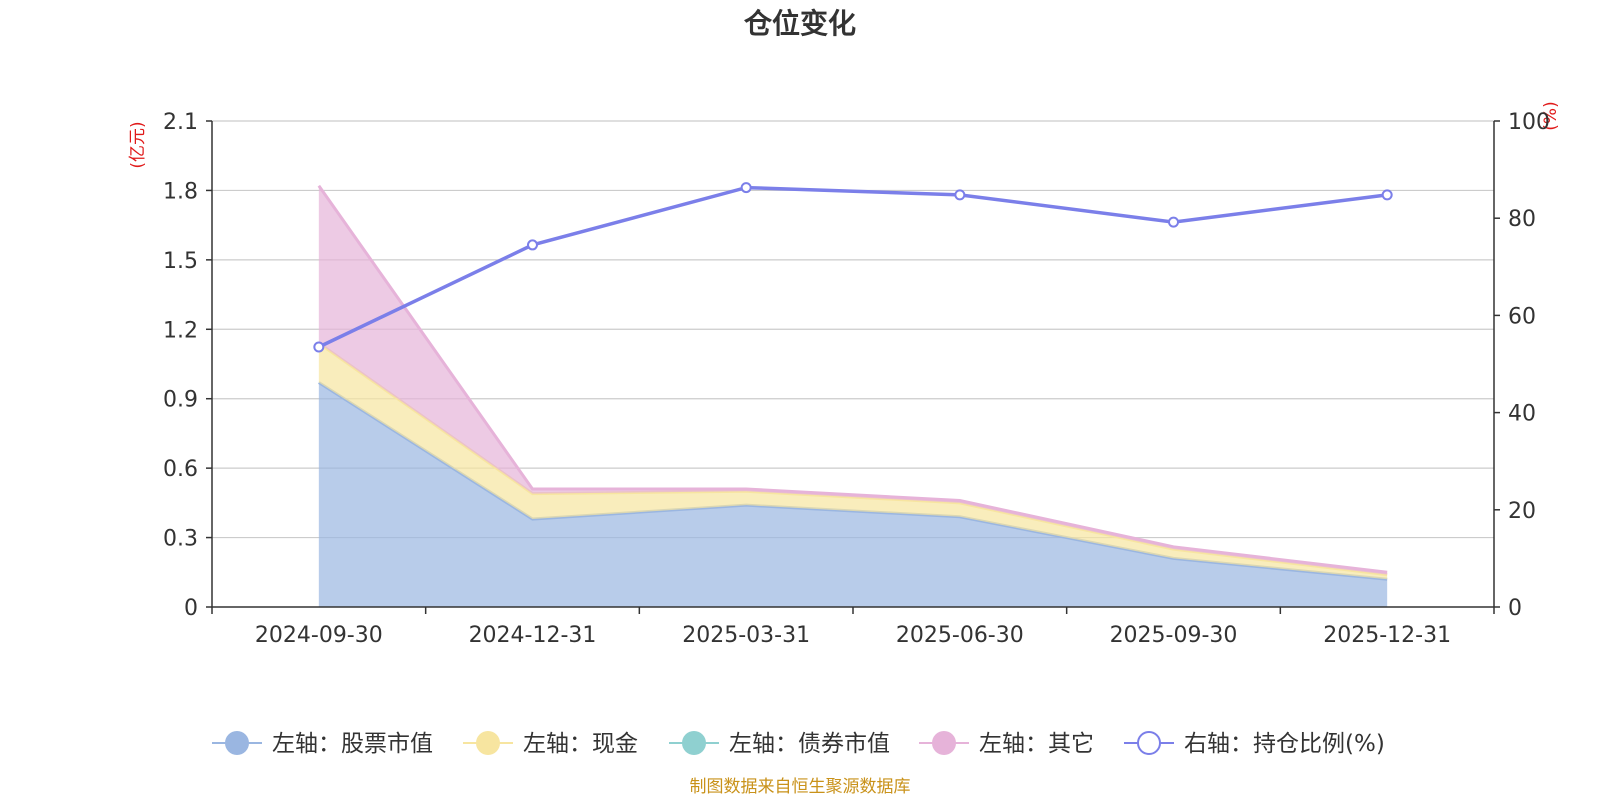 The width and height of the screenshot is (1600, 800). I want to click on left-tick-label: 0, so click(191, 608).